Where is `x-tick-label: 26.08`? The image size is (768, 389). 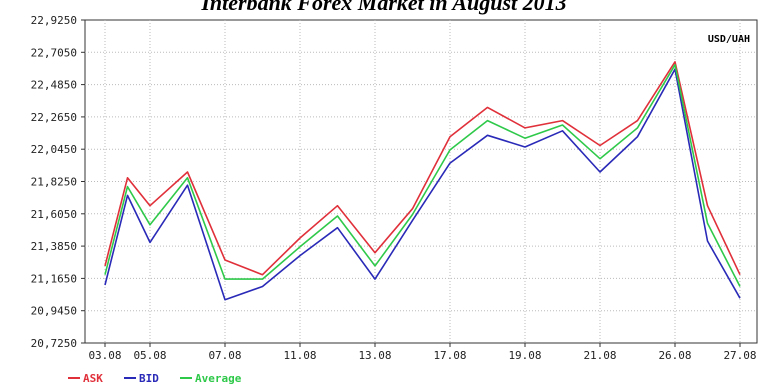 x-tick-label: 26.08 is located at coordinates (674, 355).